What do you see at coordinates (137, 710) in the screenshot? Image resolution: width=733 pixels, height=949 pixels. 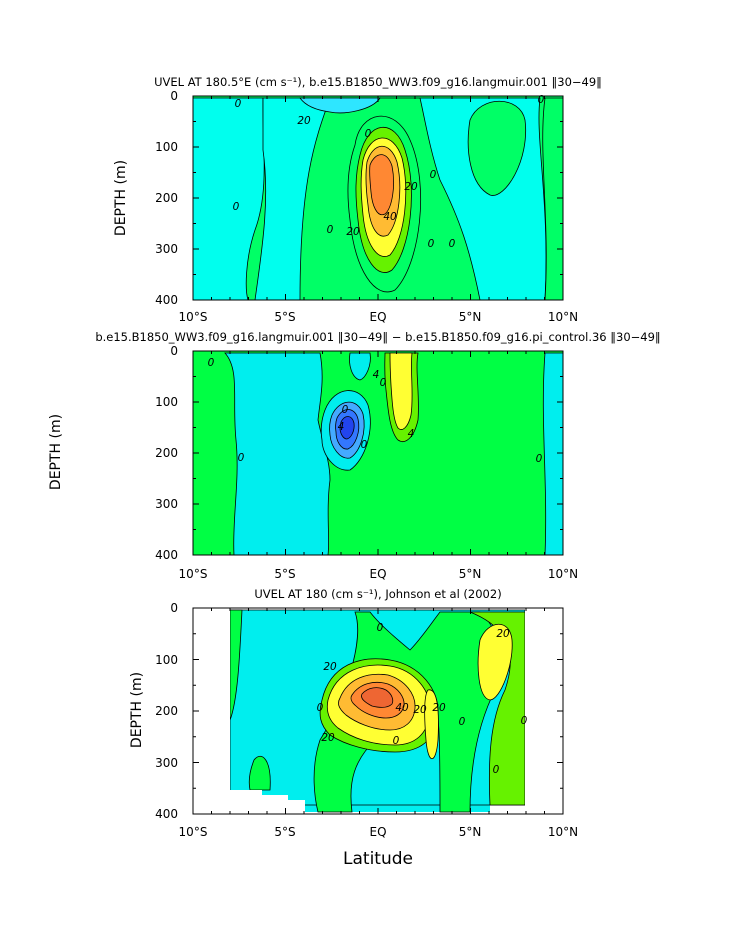 I see `panel-3-ylabel: DEPTH (m)` at bounding box center [137, 710].